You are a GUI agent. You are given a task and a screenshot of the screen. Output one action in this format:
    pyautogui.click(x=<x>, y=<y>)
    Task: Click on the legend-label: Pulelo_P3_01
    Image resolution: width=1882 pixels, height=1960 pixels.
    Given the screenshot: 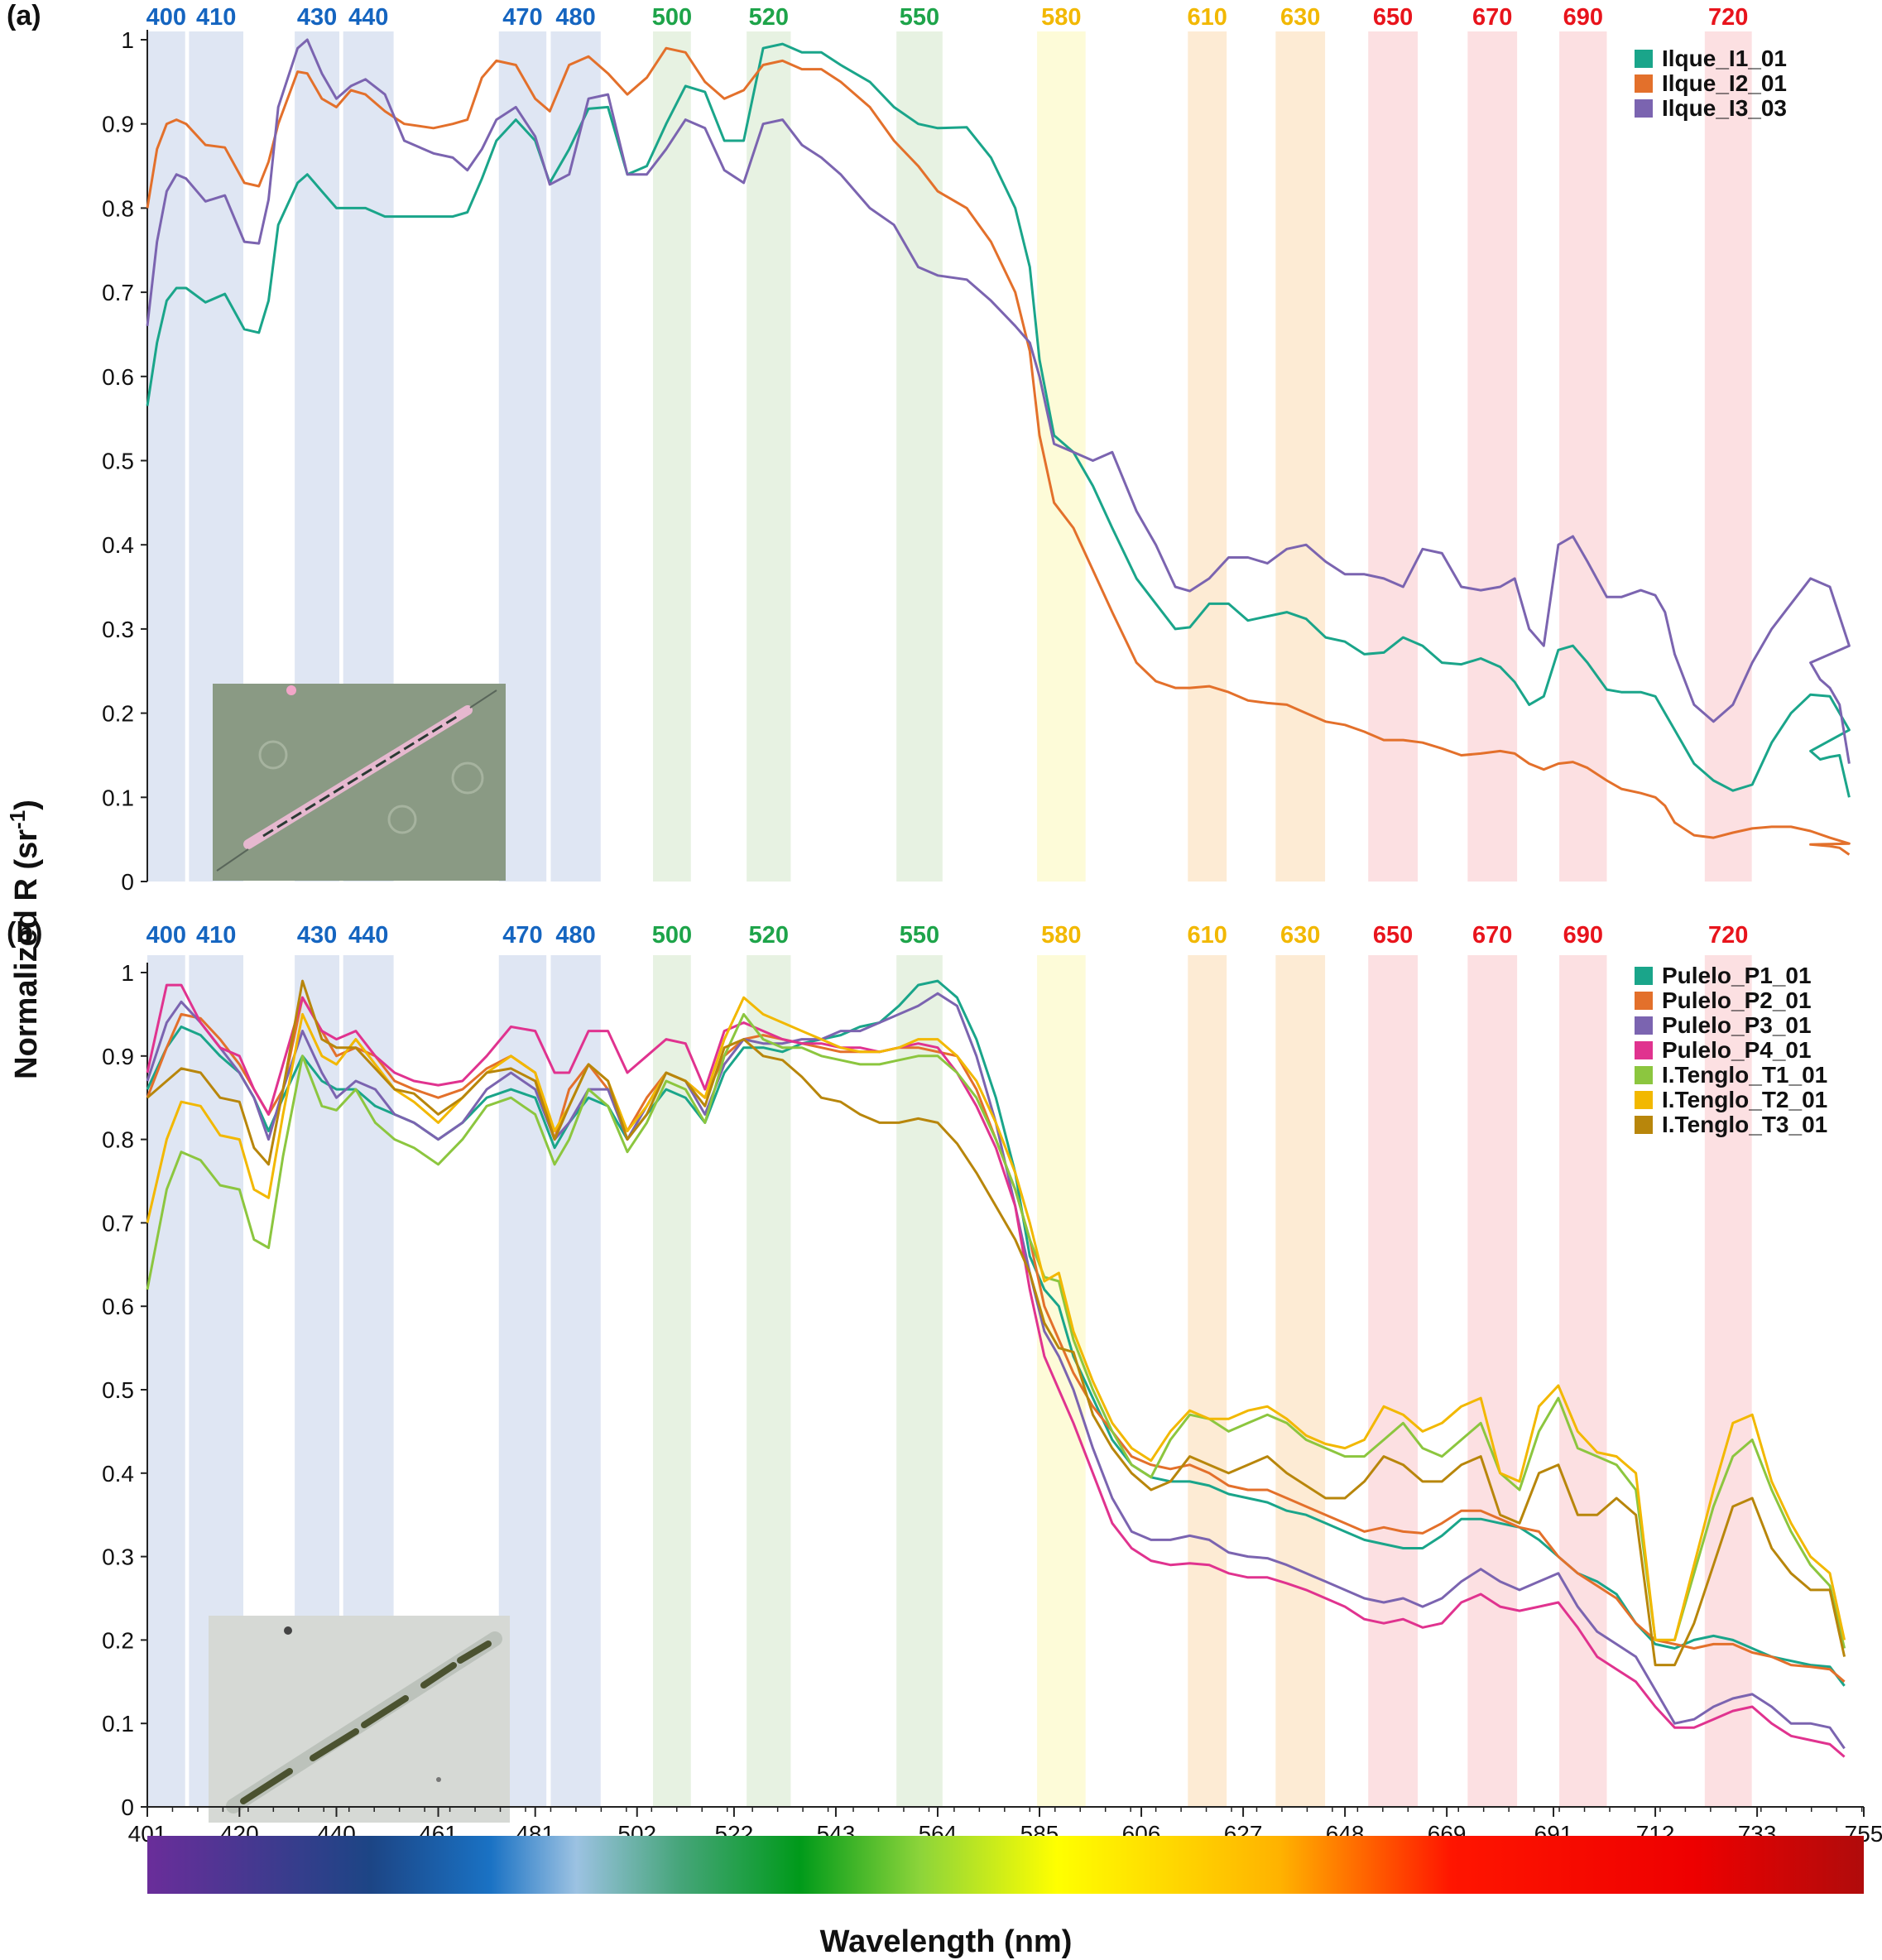 What is the action you would take?
    pyautogui.click(x=1737, y=1025)
    